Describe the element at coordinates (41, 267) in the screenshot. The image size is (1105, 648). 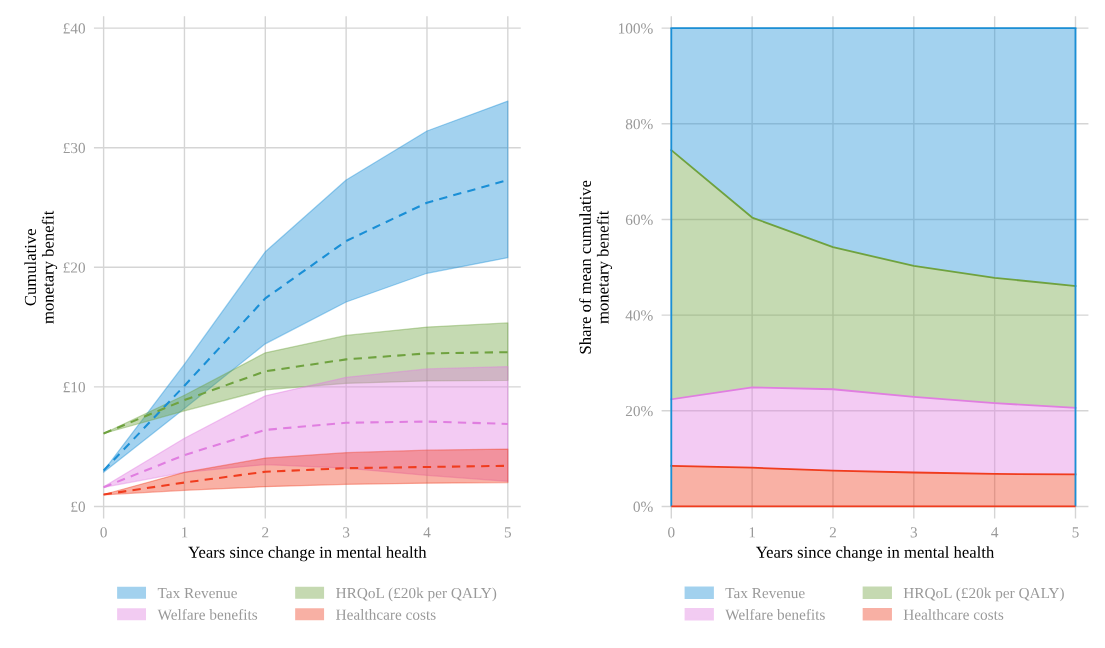
I see `y-axis-title: Cumulative monetary benefit` at that location.